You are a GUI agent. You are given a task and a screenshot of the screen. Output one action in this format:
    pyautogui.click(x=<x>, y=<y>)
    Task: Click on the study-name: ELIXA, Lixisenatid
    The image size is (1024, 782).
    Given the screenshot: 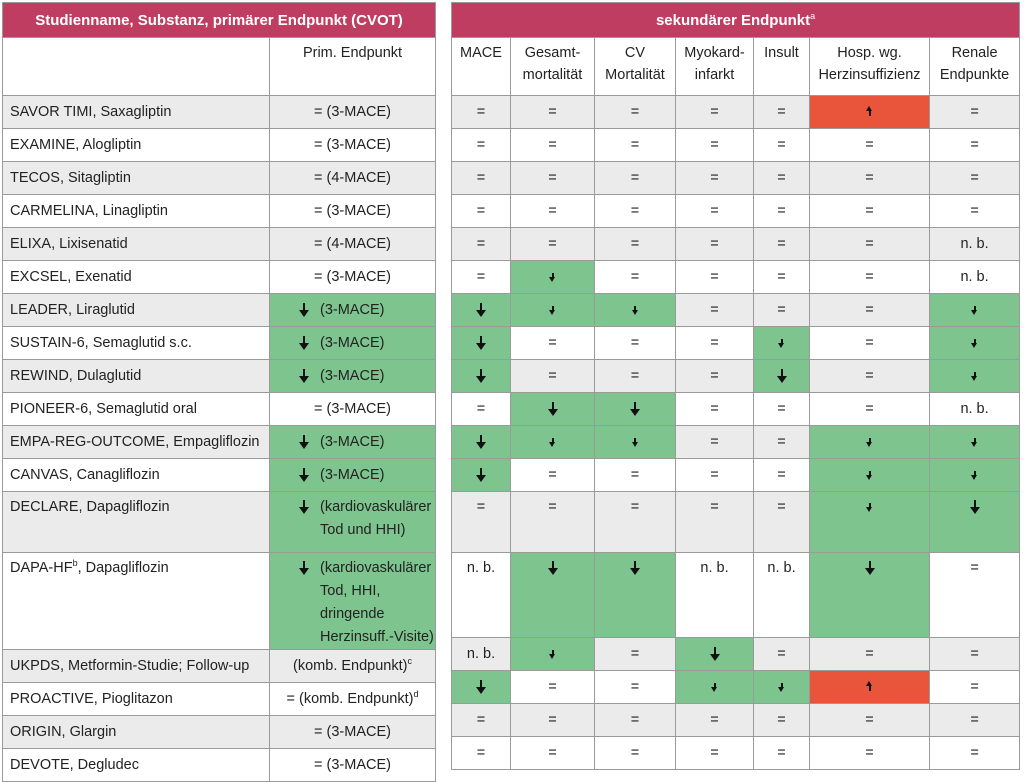 What is the action you would take?
    pyautogui.click(x=136, y=244)
    